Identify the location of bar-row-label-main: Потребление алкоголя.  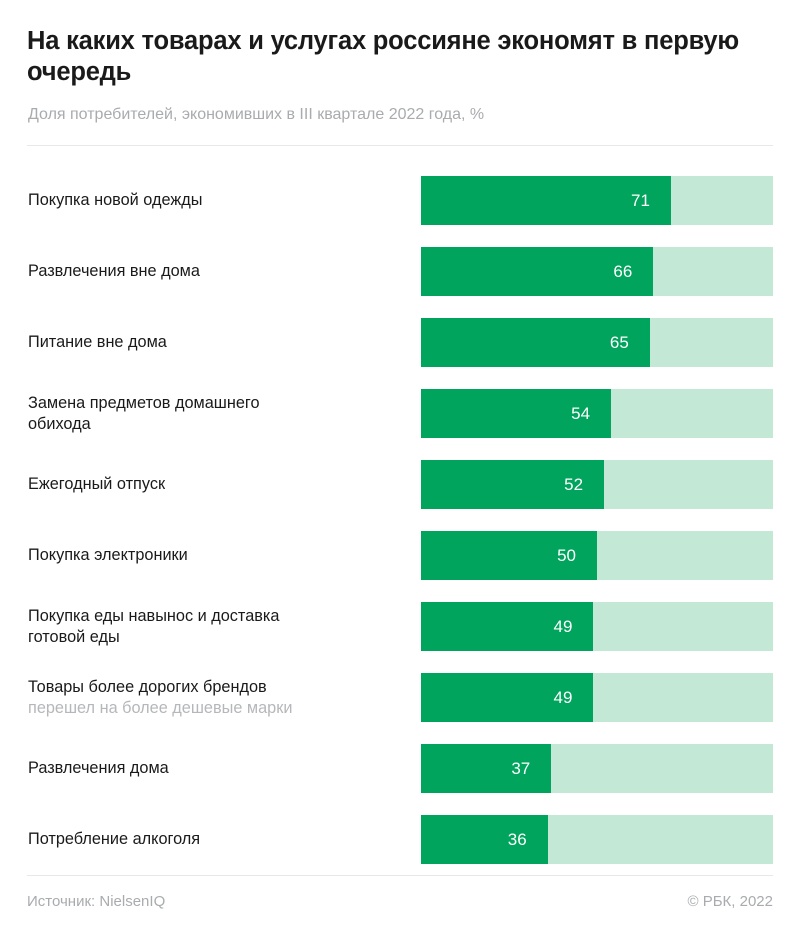
(114, 839).